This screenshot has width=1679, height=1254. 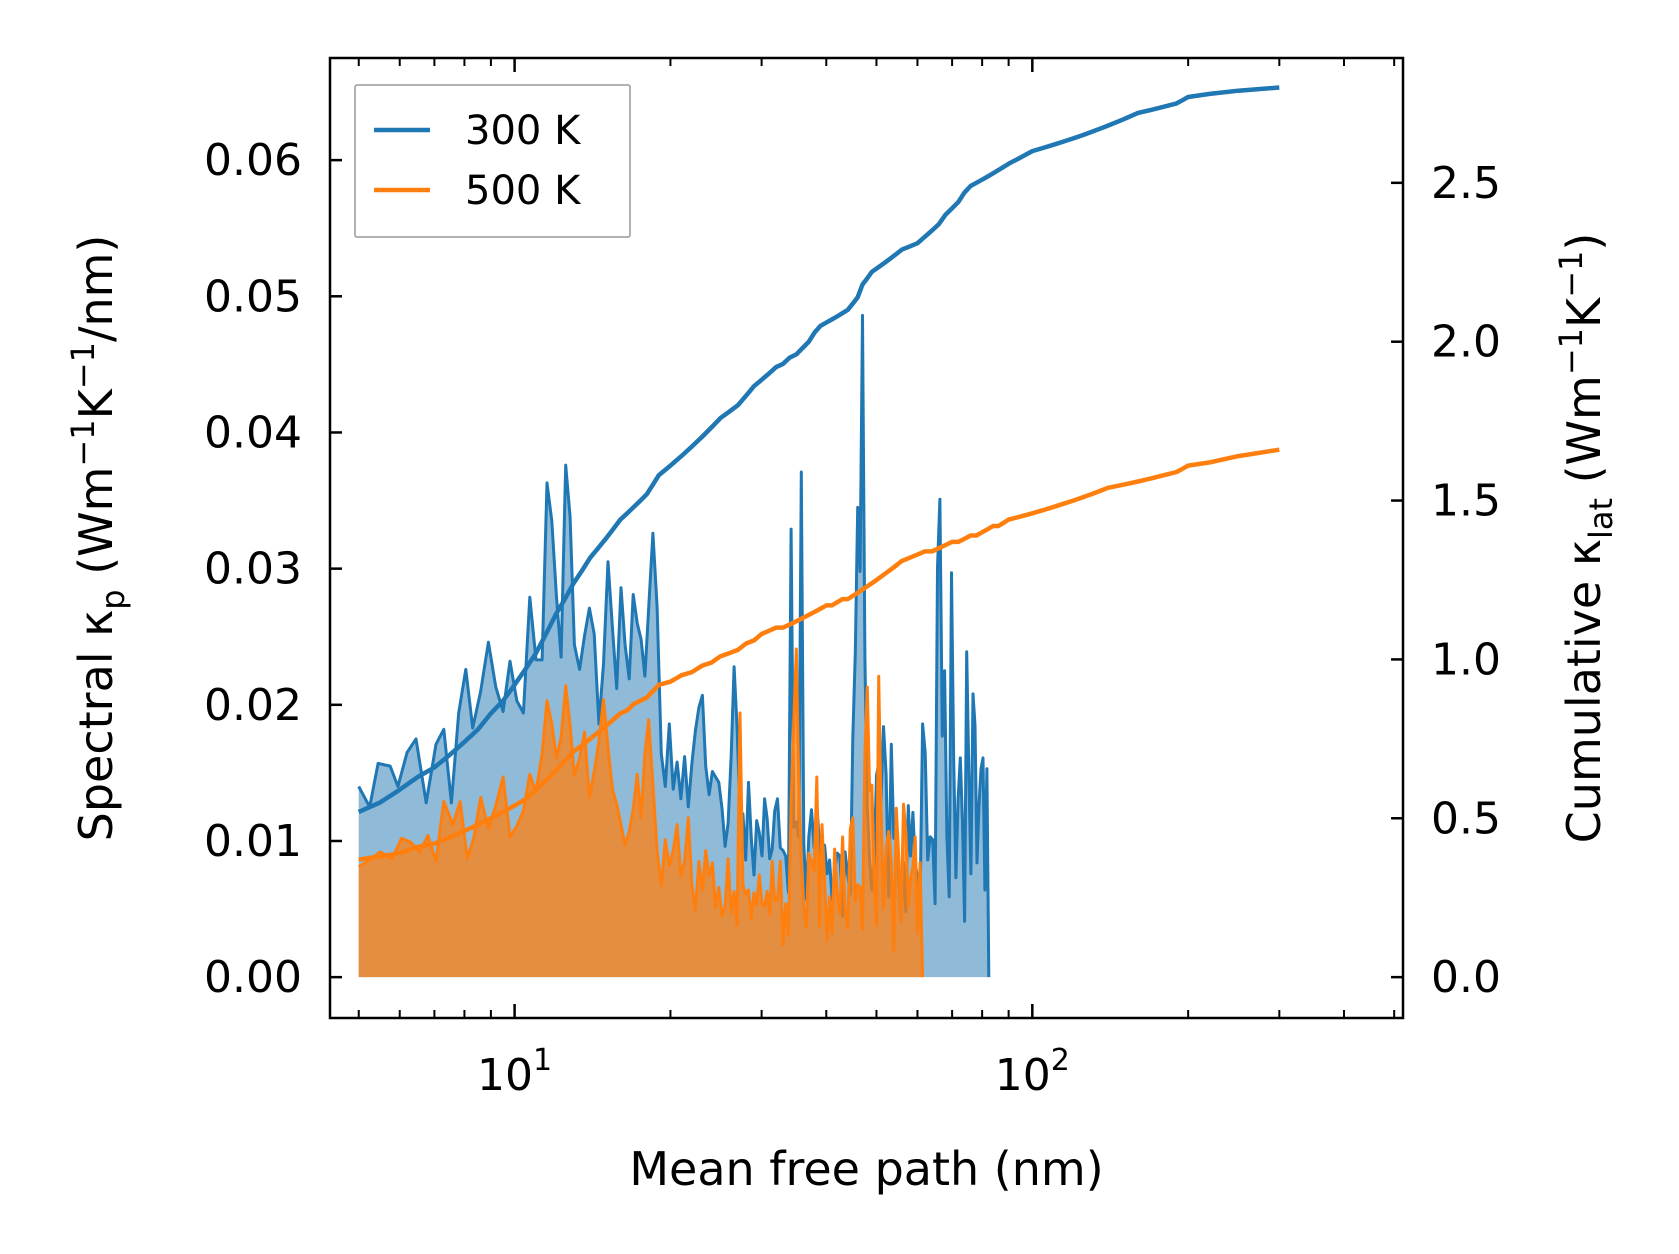 What do you see at coordinates (253, 841) in the screenshot?
I see `y-left-tick-label: 0.01` at bounding box center [253, 841].